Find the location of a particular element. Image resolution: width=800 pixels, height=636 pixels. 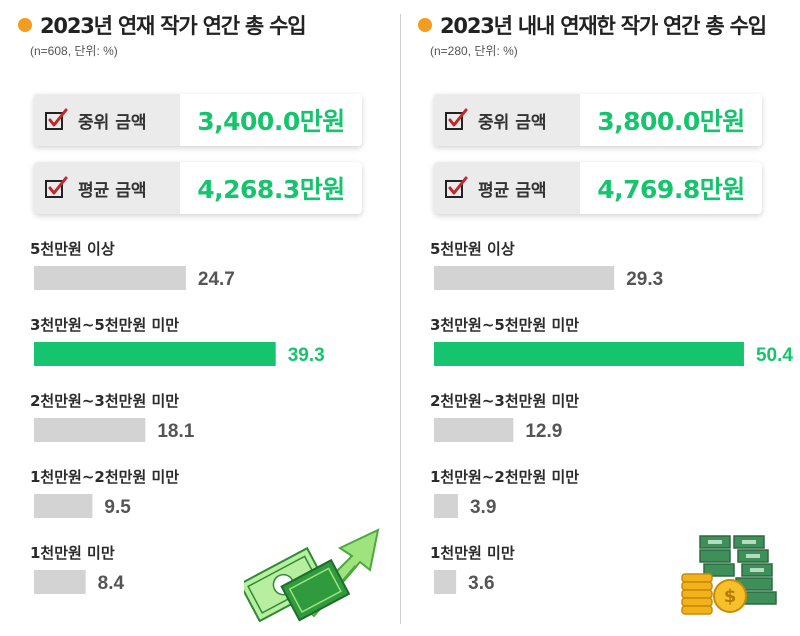

stat-value: 3,400.0만원 is located at coordinates (271, 121).